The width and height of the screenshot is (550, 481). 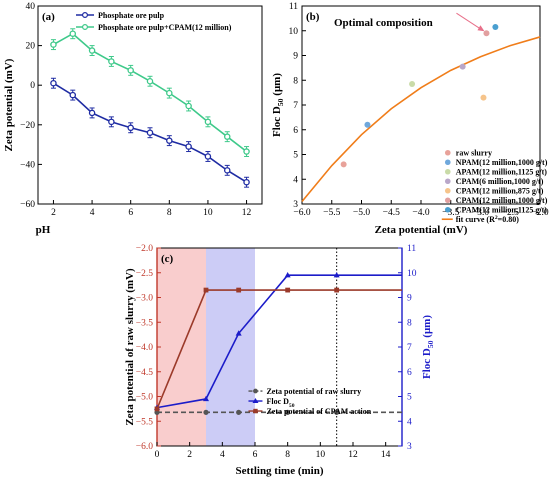 I want to click on y-right-tick-label: 3, so click(x=409, y=447).